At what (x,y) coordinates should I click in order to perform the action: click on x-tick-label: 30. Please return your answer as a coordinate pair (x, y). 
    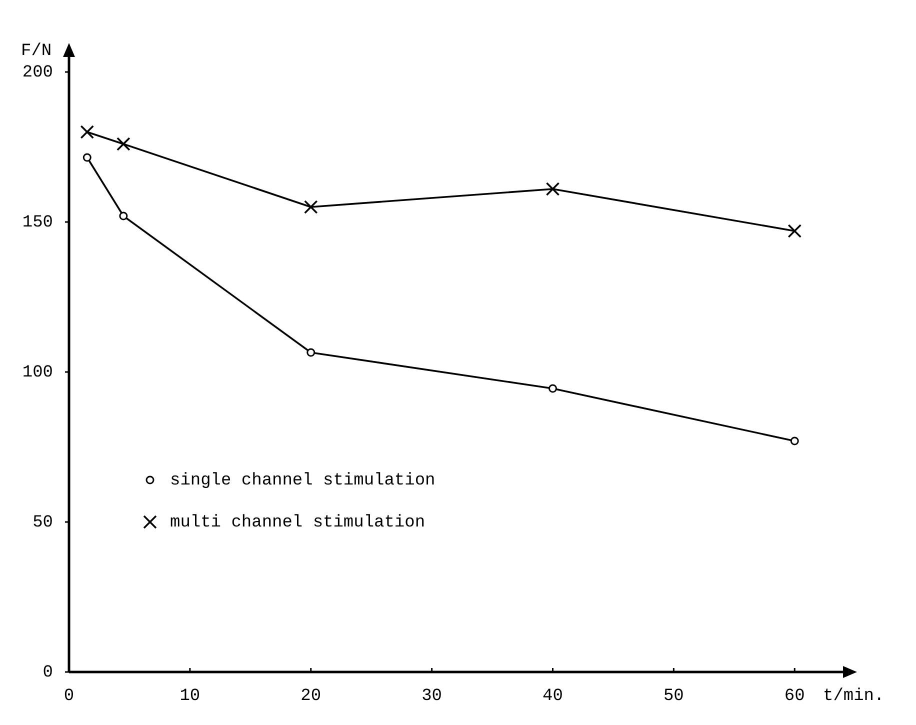
    Looking at the image, I should click on (432, 696).